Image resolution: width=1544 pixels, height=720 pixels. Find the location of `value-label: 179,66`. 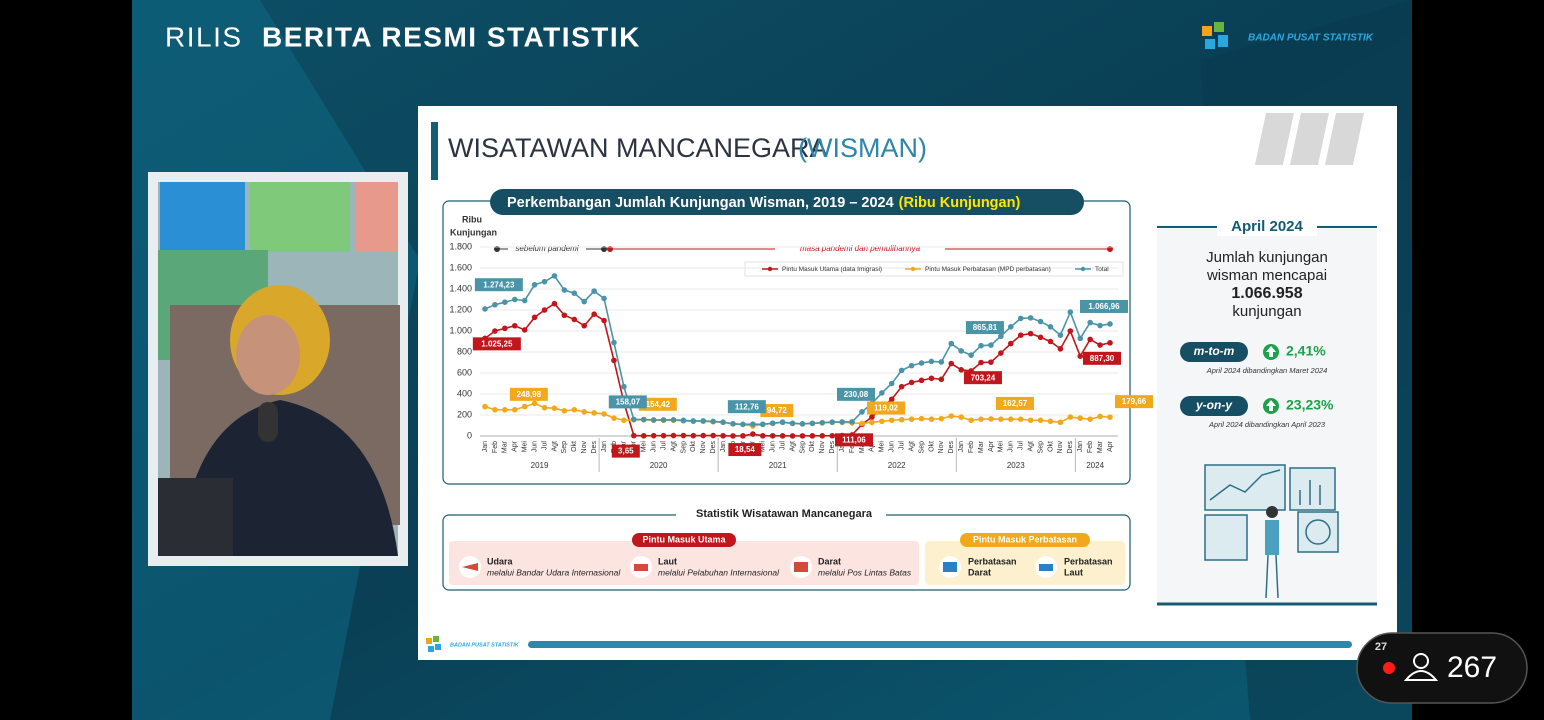

value-label: 179,66 is located at coordinates (1134, 401).